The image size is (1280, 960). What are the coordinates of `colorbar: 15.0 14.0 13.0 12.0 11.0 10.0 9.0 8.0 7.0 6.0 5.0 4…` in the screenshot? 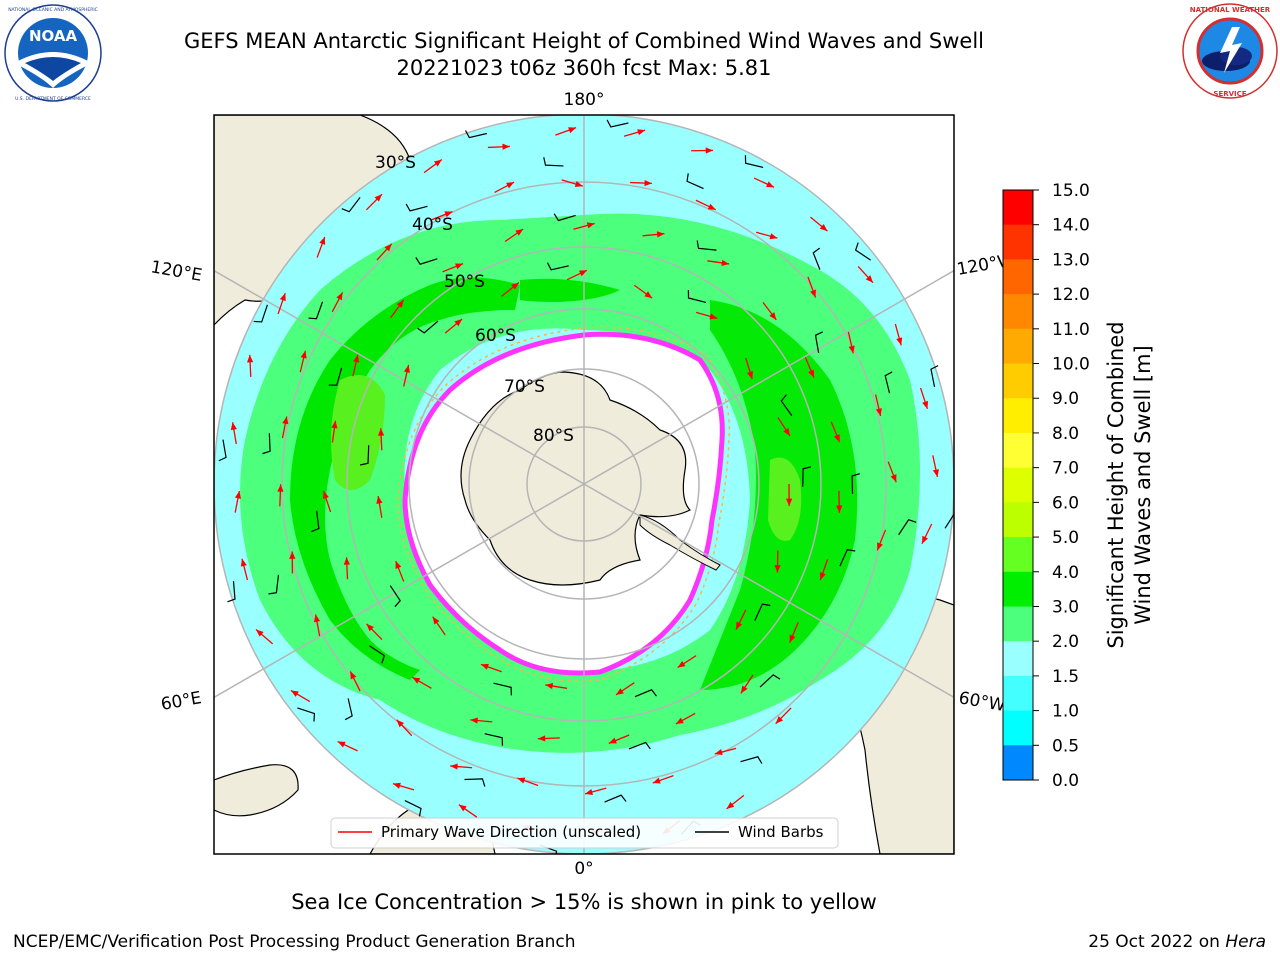 It's located at (1046, 486).